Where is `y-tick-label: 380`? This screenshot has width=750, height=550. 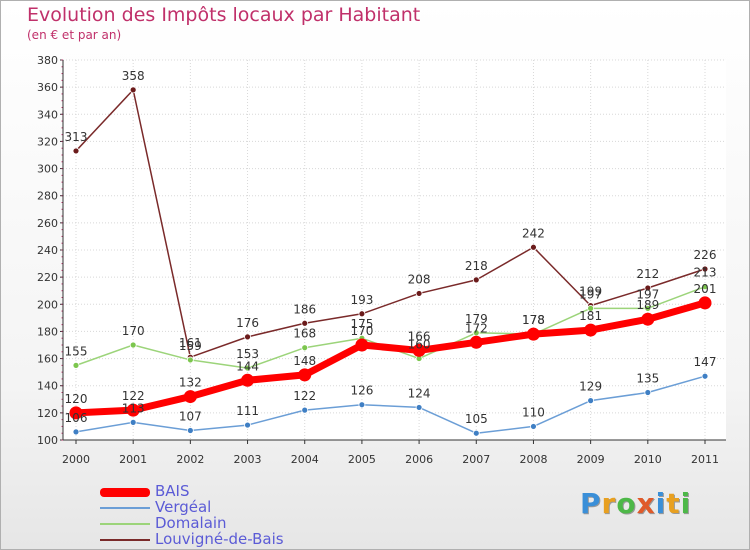
y-tick-label: 380 is located at coordinates (47, 60).